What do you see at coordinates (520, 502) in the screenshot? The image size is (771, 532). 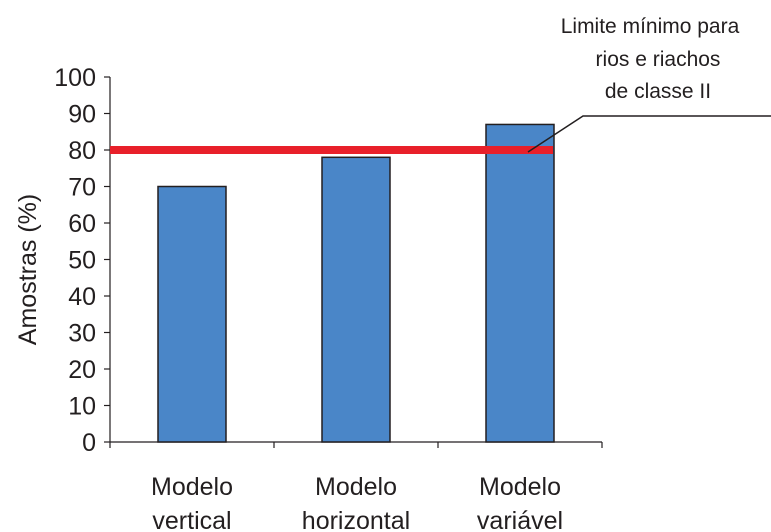 I see `x-category-label: Modelo variável` at bounding box center [520, 502].